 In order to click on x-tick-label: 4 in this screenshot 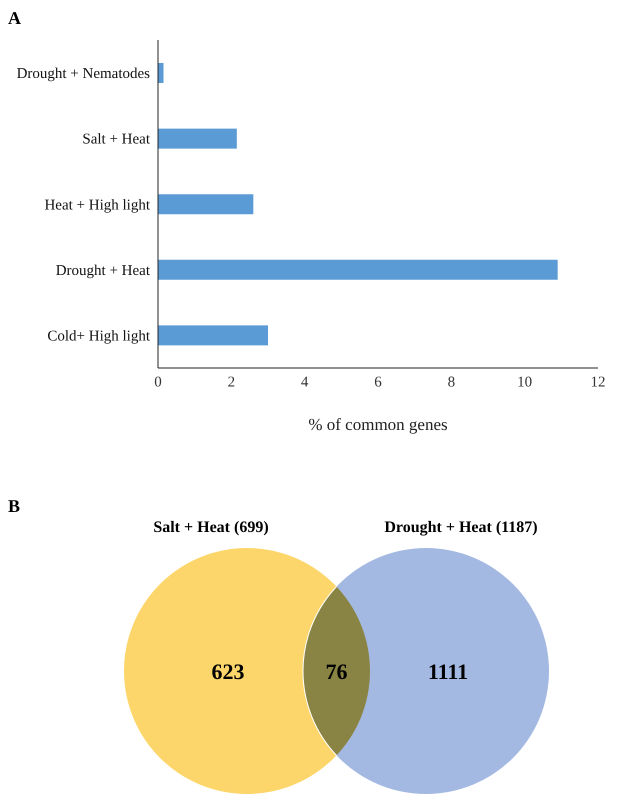, I will do `click(304, 382)`.